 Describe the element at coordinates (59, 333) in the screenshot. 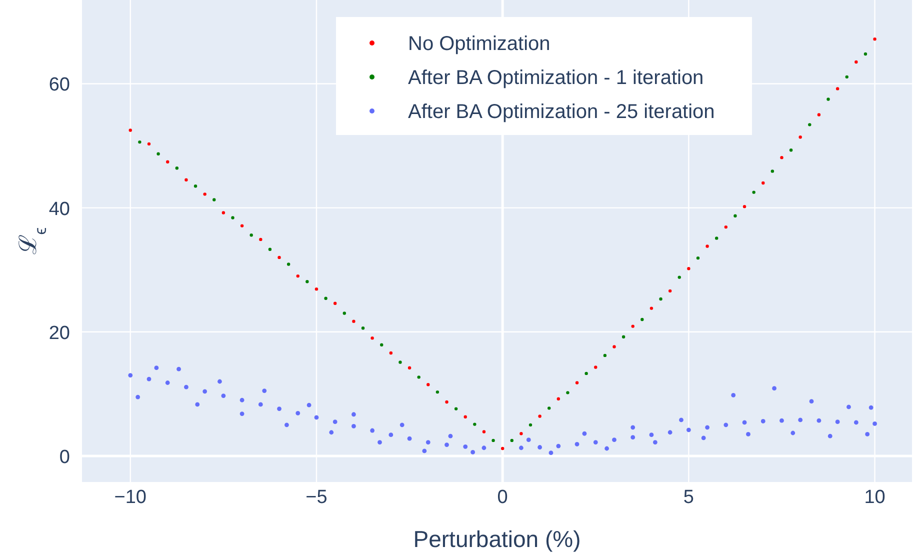

I see `y-tick-label: 20` at that location.